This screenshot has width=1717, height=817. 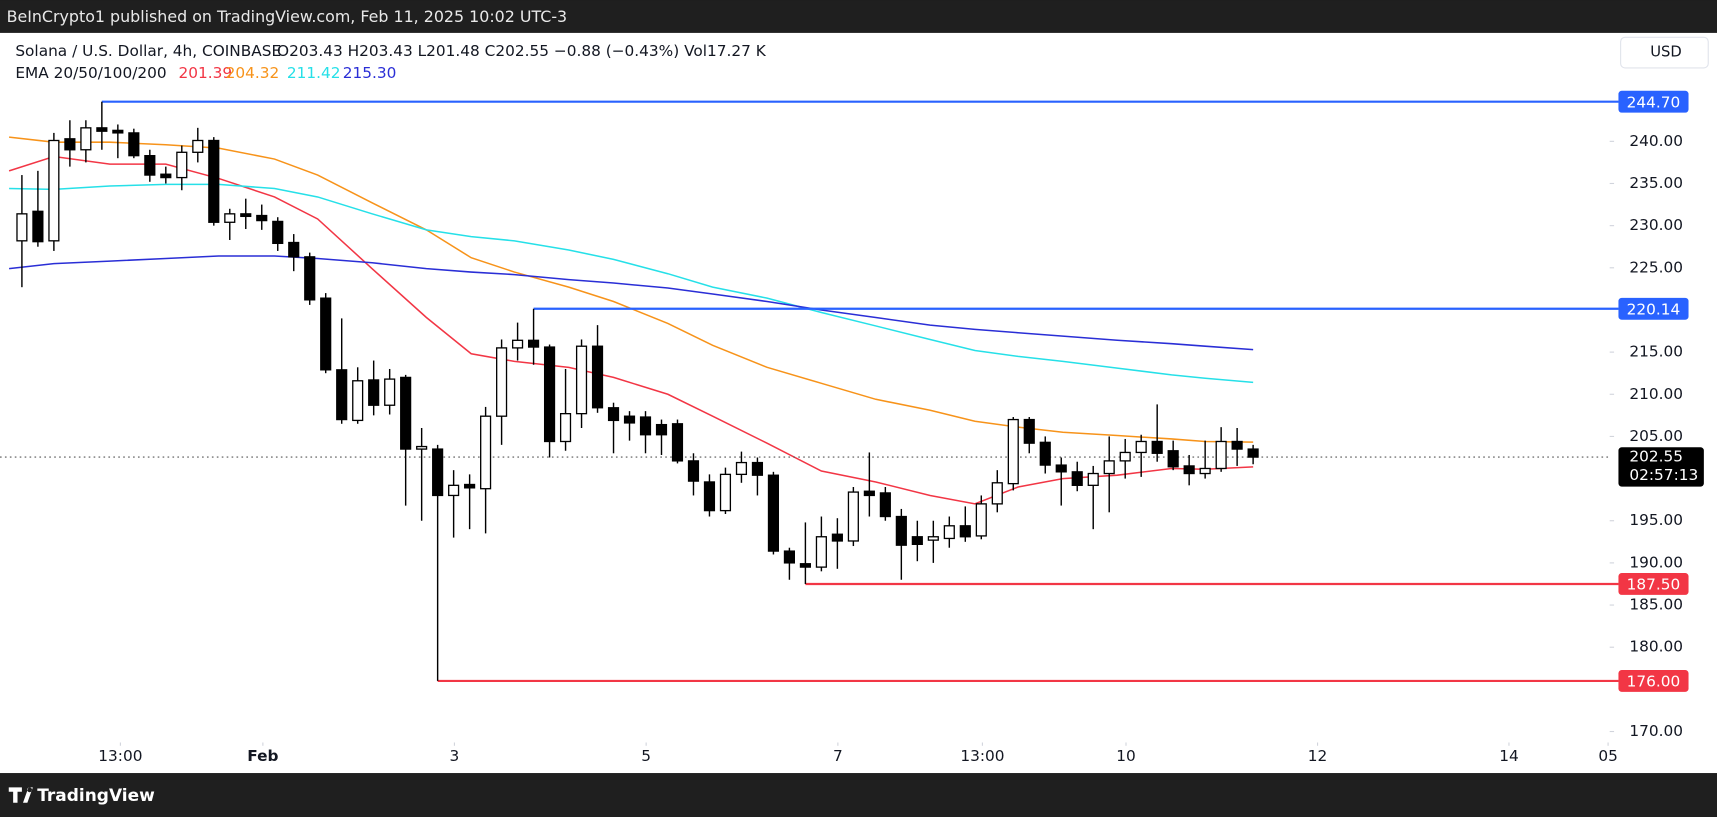 I want to click on level-label: 220.14, so click(x=1654, y=309).